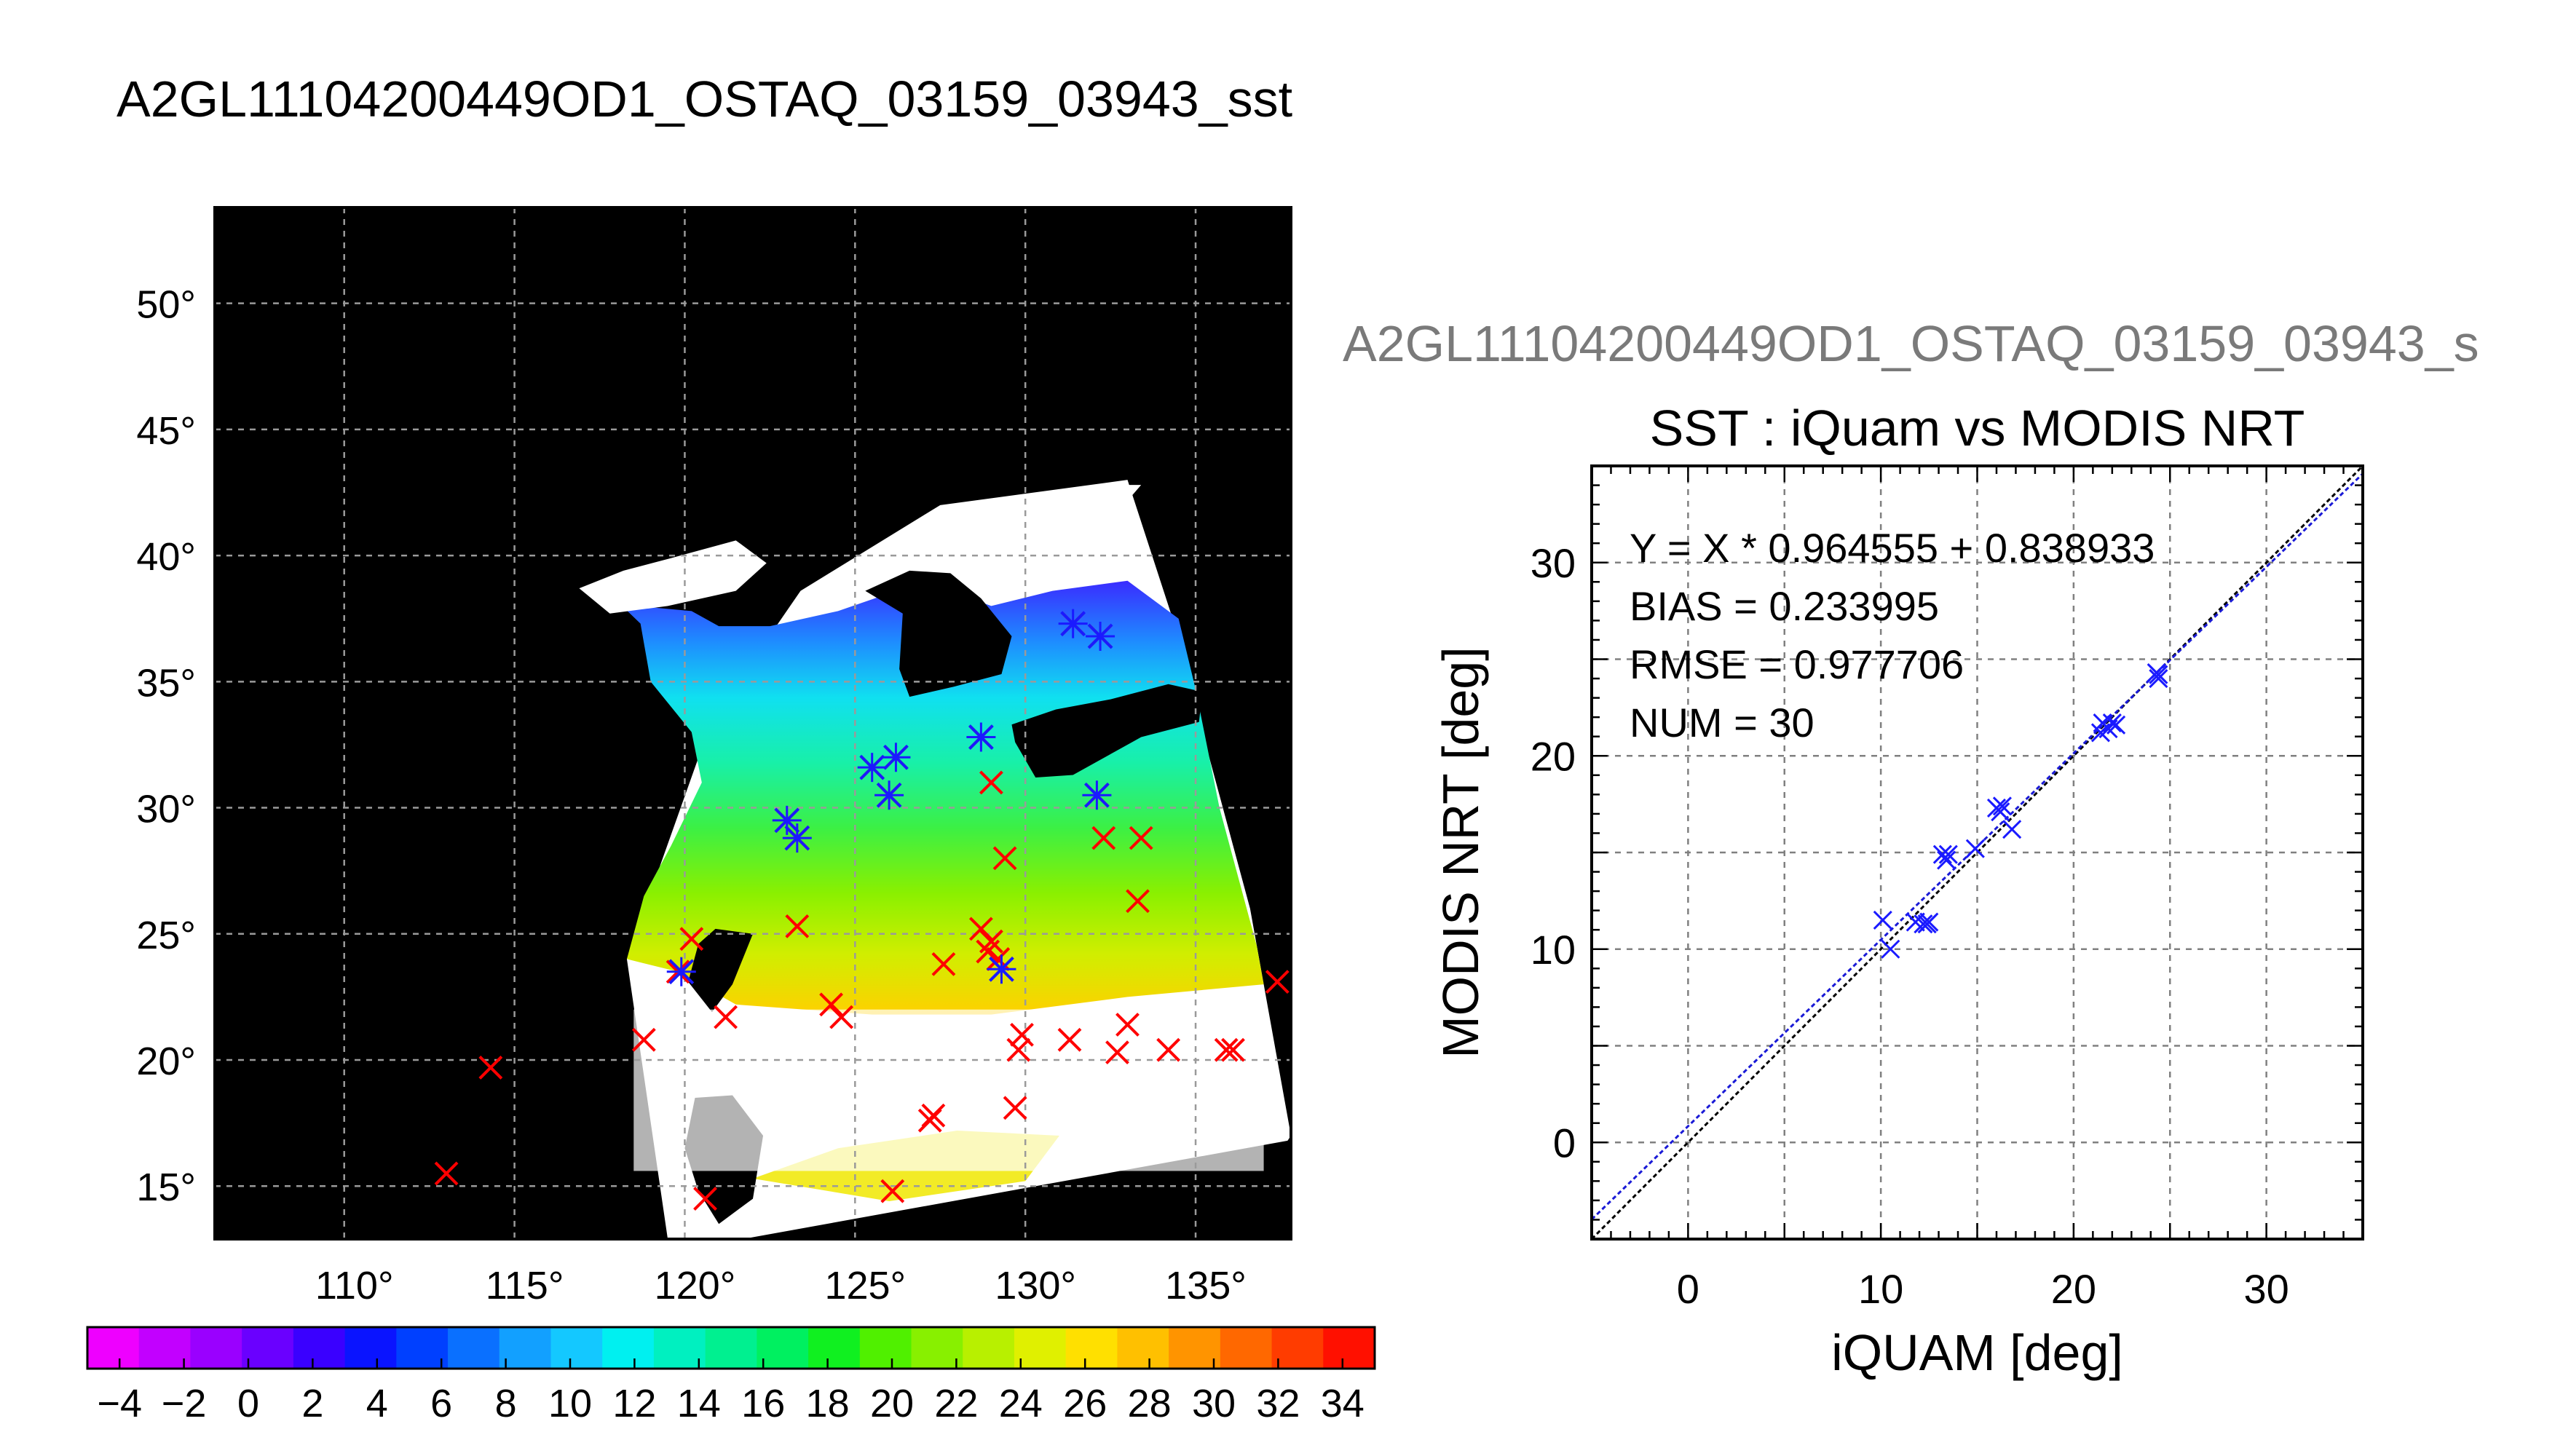 The height and width of the screenshot is (1456, 2555). I want to click on map-lat-tick-label: 20°, so click(166, 1061).